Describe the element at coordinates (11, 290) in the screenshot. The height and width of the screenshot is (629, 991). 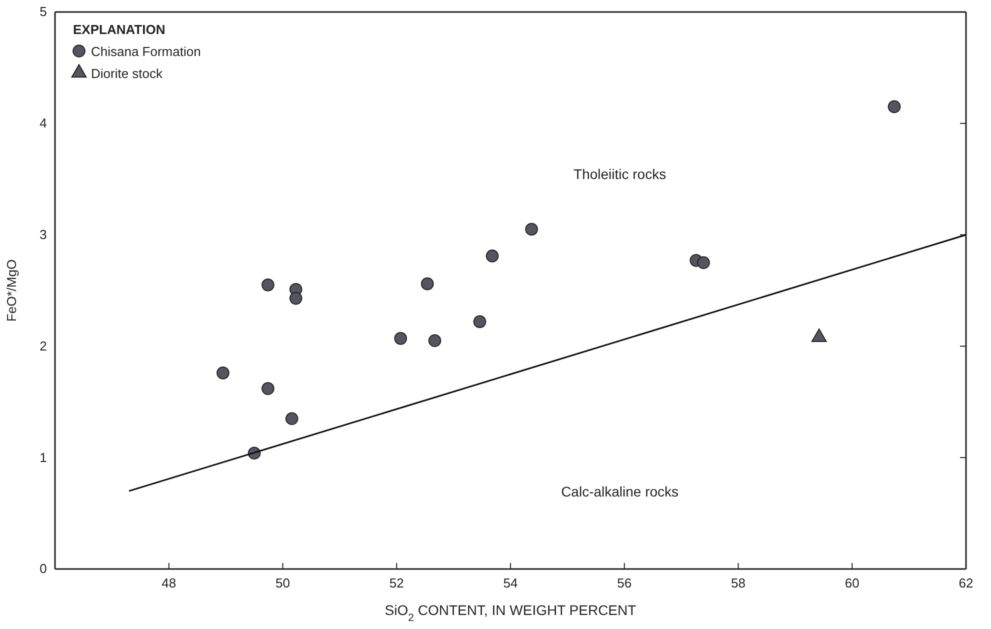
I see `y-axis-title: FeO*/MgO` at that location.